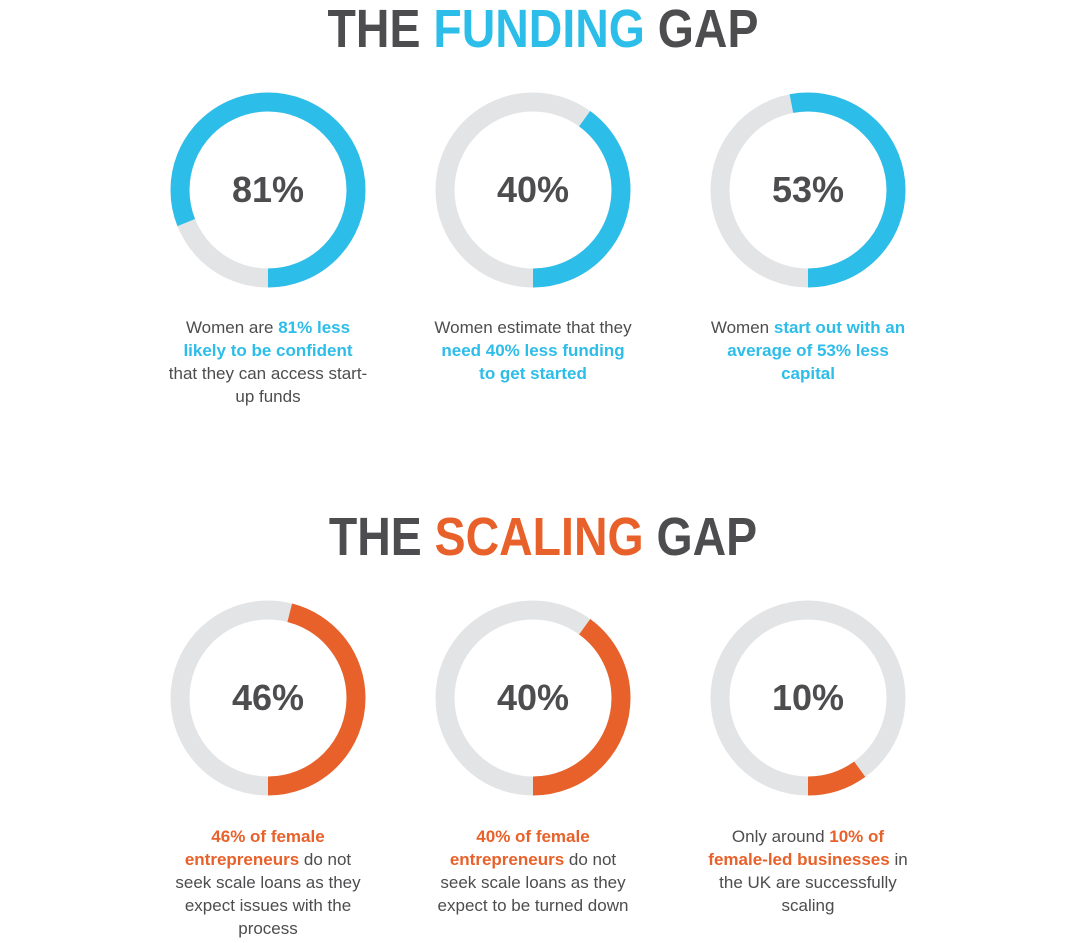 The image size is (1086, 943). I want to click on caption-text: Only around, so click(780, 836).